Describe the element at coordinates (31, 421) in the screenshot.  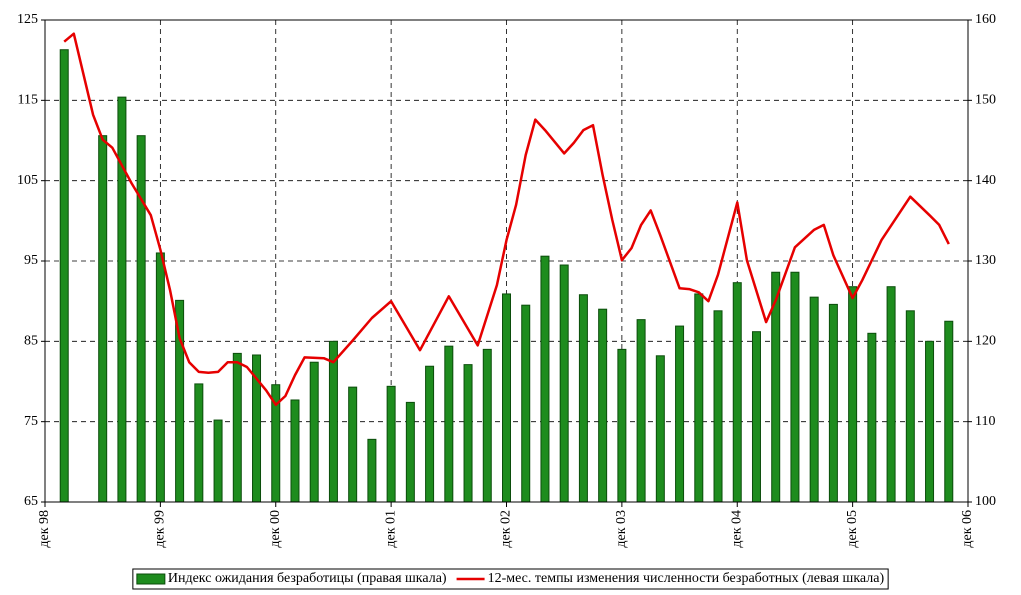
I see `y-tick-label: 75` at that location.